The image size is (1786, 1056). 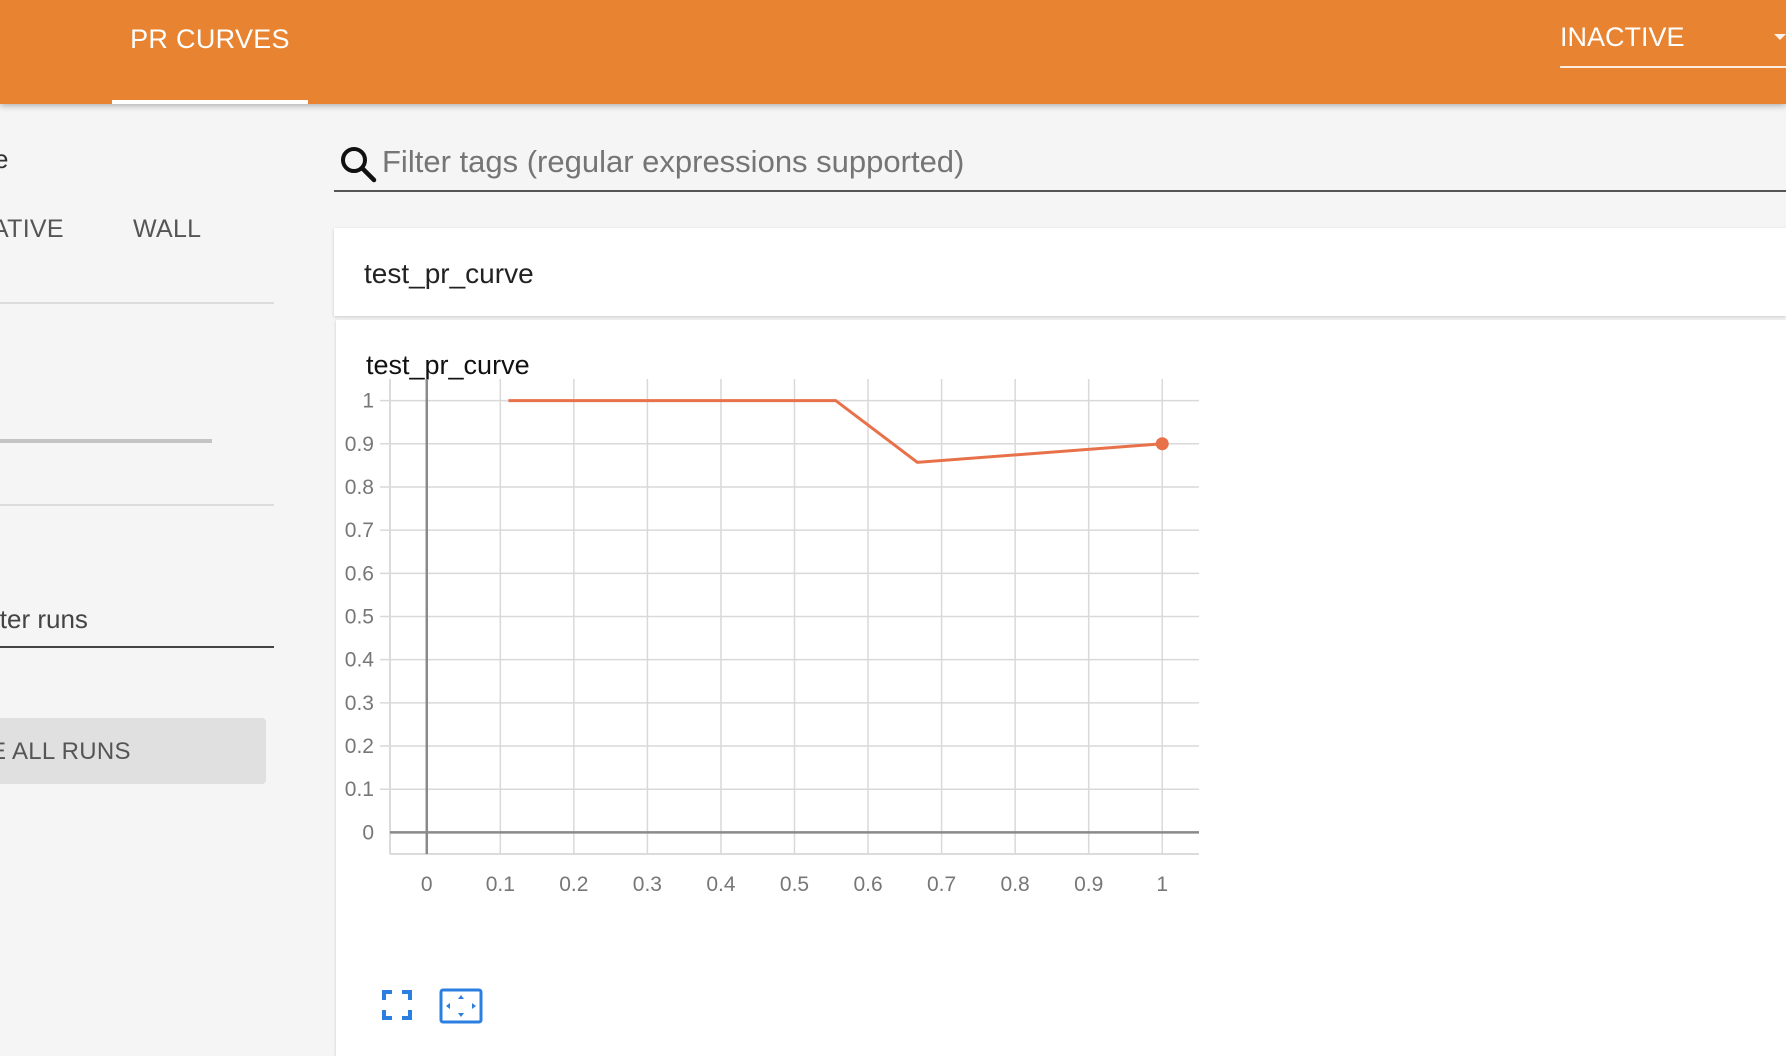 I want to click on y-tick-label: 0.1, so click(x=359, y=789).